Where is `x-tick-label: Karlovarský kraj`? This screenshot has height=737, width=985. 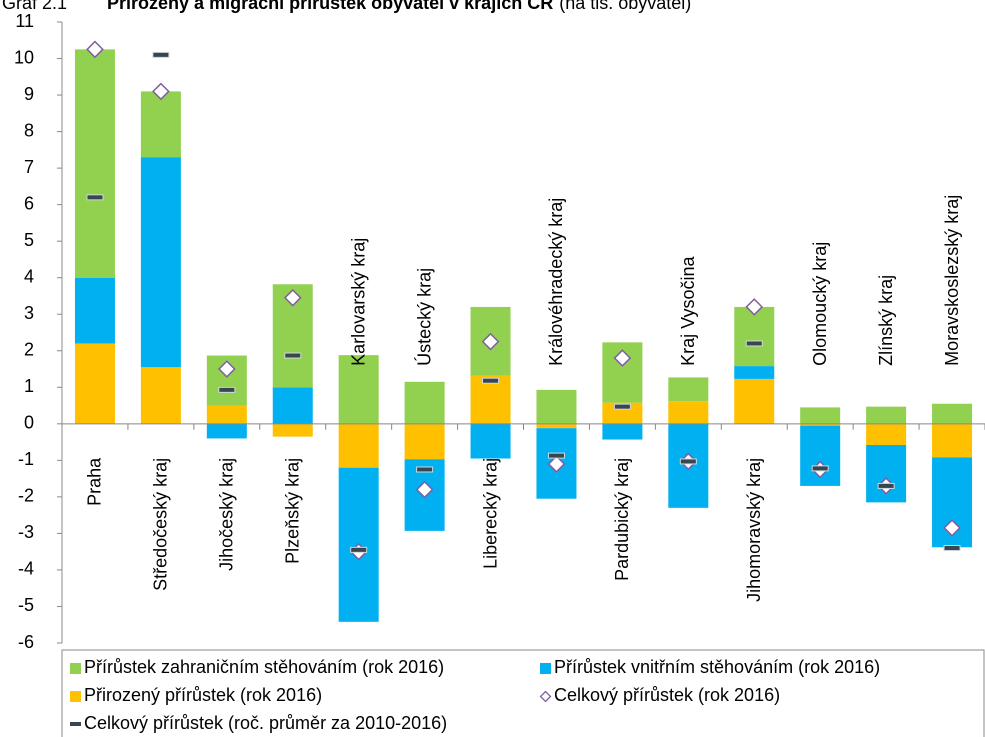
x-tick-label: Karlovarský kraj is located at coordinates (358, 302).